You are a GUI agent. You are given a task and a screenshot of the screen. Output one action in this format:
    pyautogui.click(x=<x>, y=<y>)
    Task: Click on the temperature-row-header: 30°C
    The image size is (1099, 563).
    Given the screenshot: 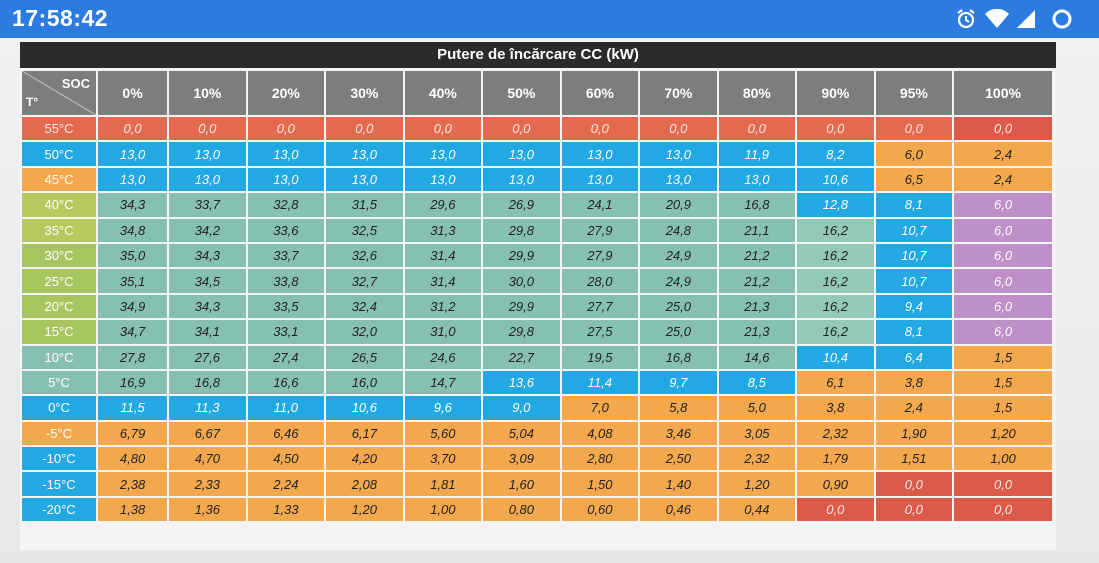 What is the action you would take?
    pyautogui.click(x=59, y=255)
    